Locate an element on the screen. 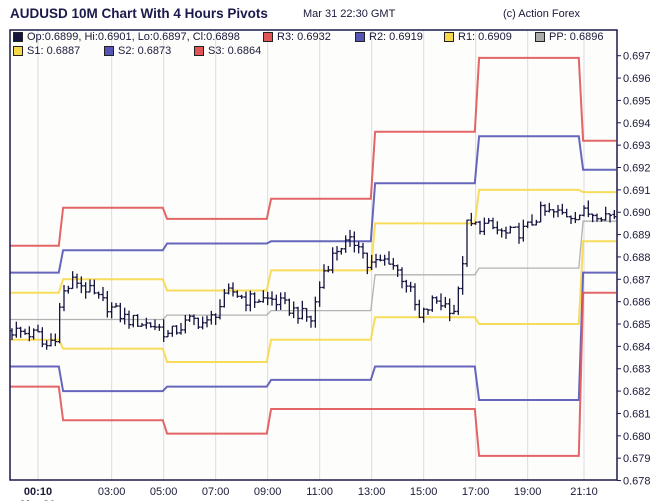 This screenshot has width=650, height=501. legend-s1: S1: 0.6887 is located at coordinates (46, 51).